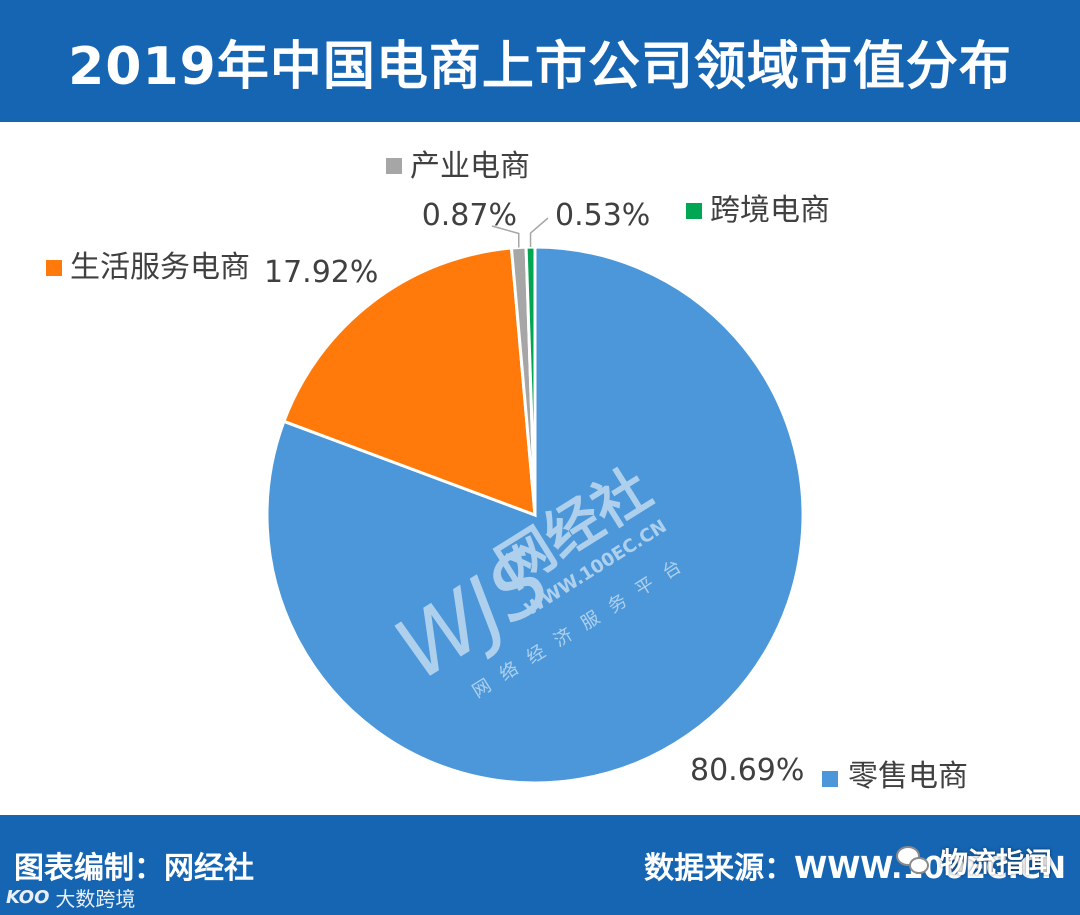  I want to click on slice-value-label-1: 80.69%, so click(747, 770).